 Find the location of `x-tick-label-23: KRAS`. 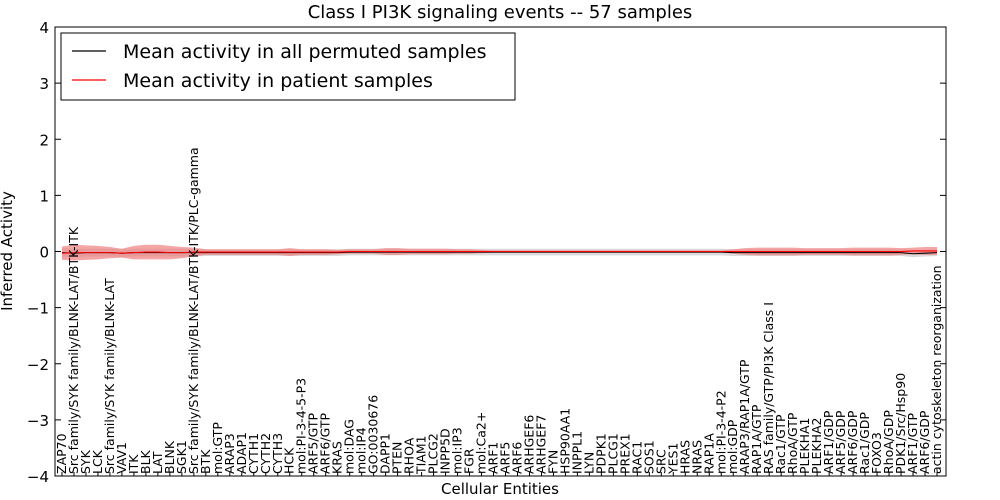

x-tick-label-23: KRAS is located at coordinates (337, 457).